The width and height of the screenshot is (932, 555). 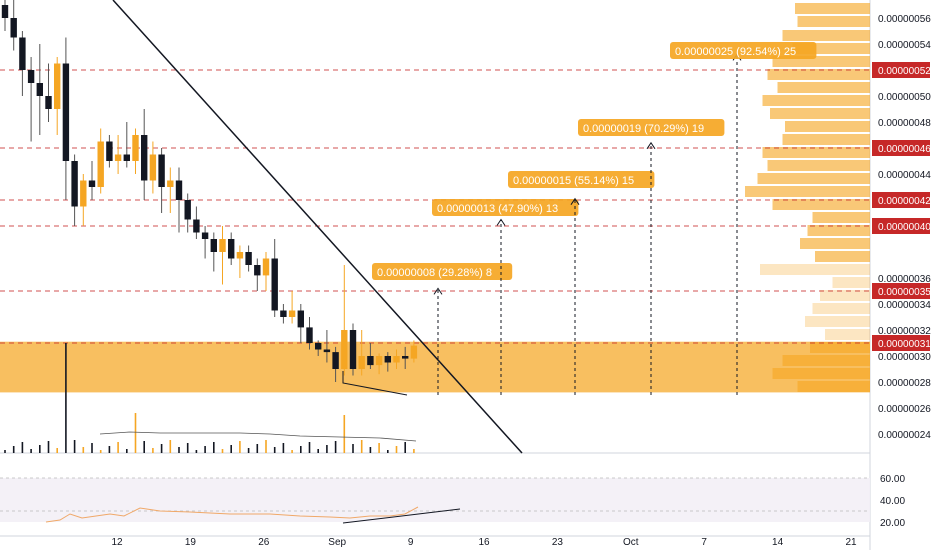 I want to click on rsi-band, so click(x=435, y=500).